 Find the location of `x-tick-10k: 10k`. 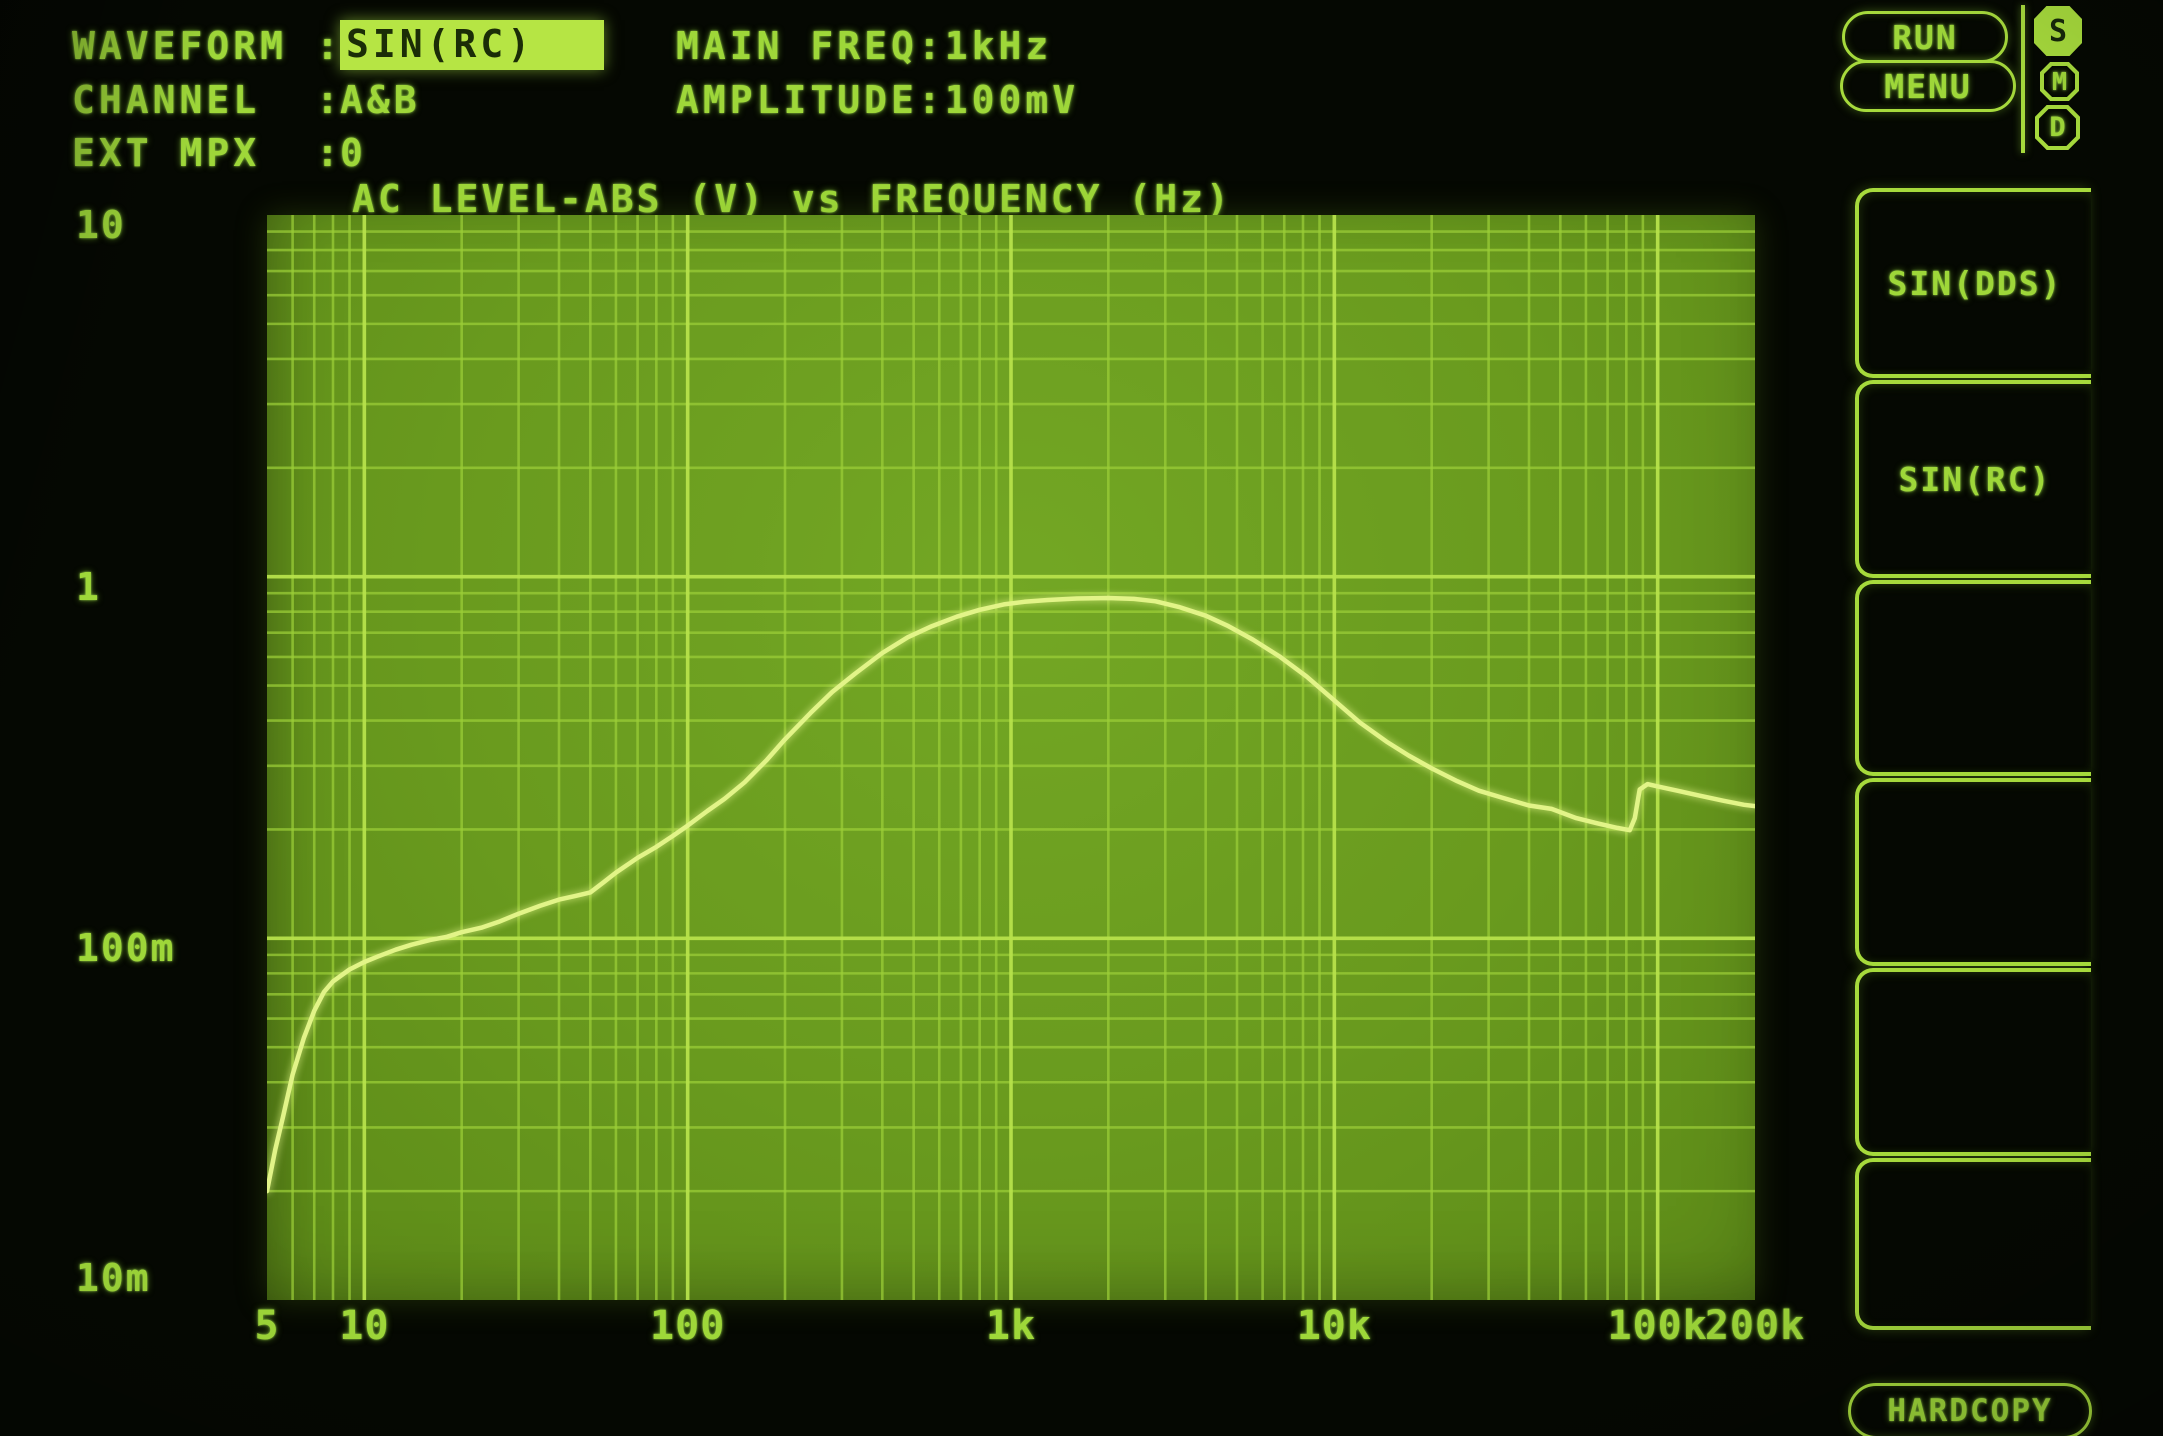

x-tick-10k: 10k is located at coordinates (1334, 1326).